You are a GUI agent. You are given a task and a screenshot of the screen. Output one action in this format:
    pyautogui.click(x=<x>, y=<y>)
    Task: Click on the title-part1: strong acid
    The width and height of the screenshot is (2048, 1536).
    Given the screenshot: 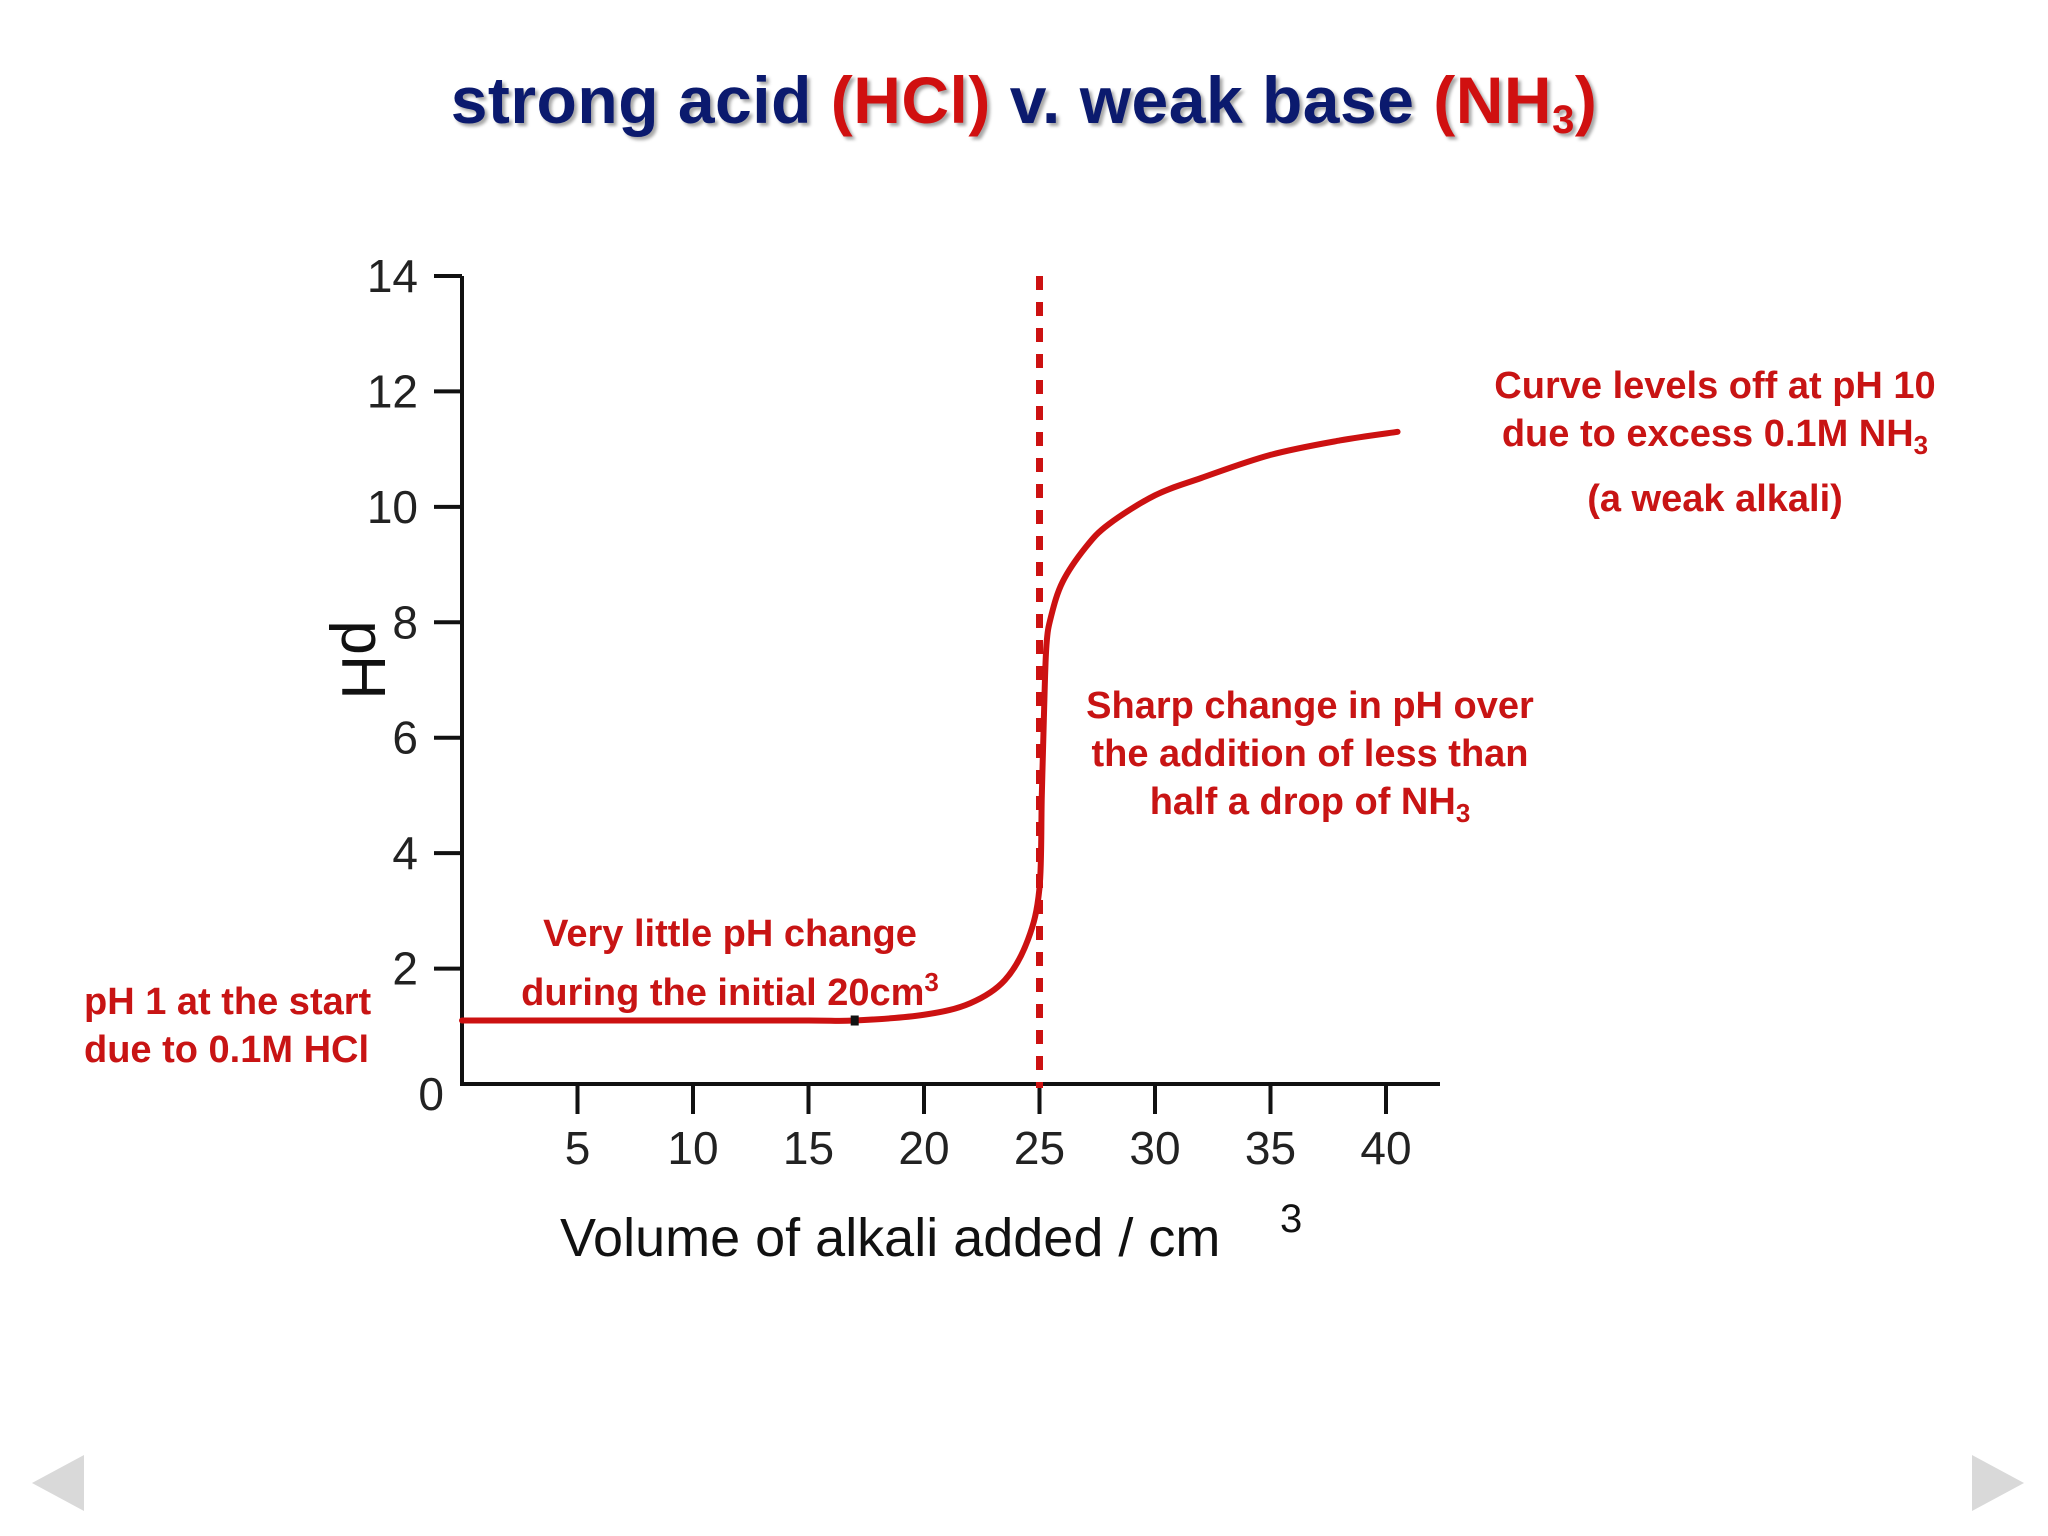 What is the action you would take?
    pyautogui.click(x=640, y=100)
    